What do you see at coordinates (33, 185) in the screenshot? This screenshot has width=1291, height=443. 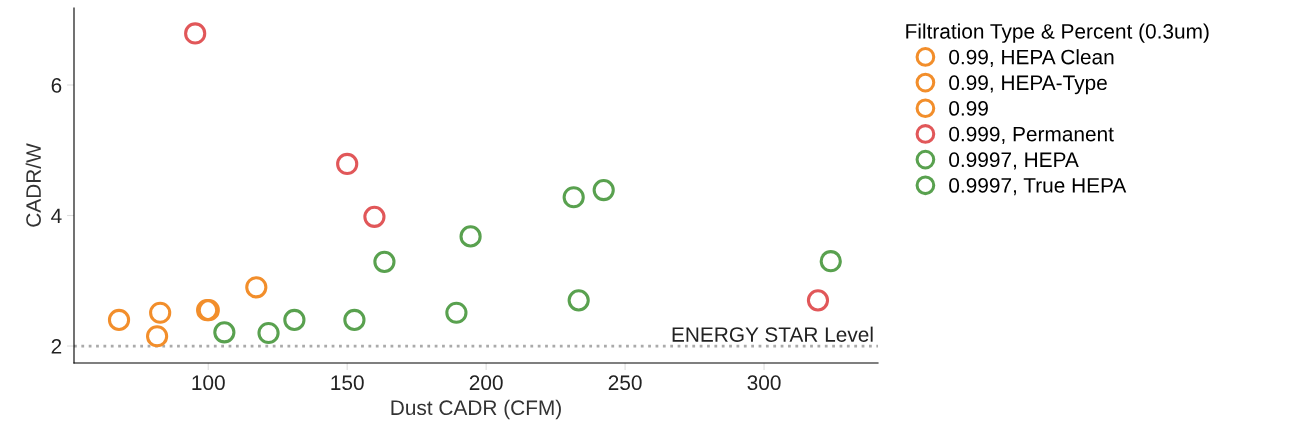 I see `y-axis-title: CADR/W` at bounding box center [33, 185].